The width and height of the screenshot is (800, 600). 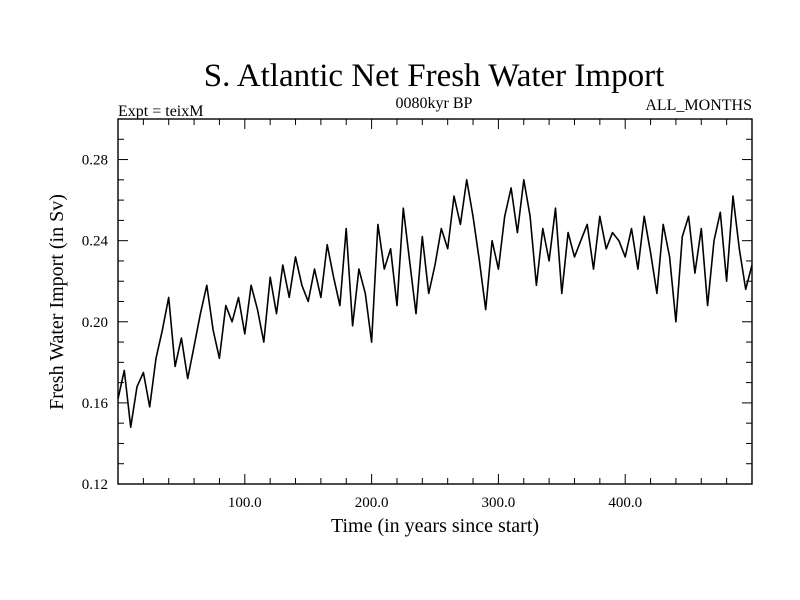 I want to click on months-label: ALL_MONTHS, so click(x=698, y=105).